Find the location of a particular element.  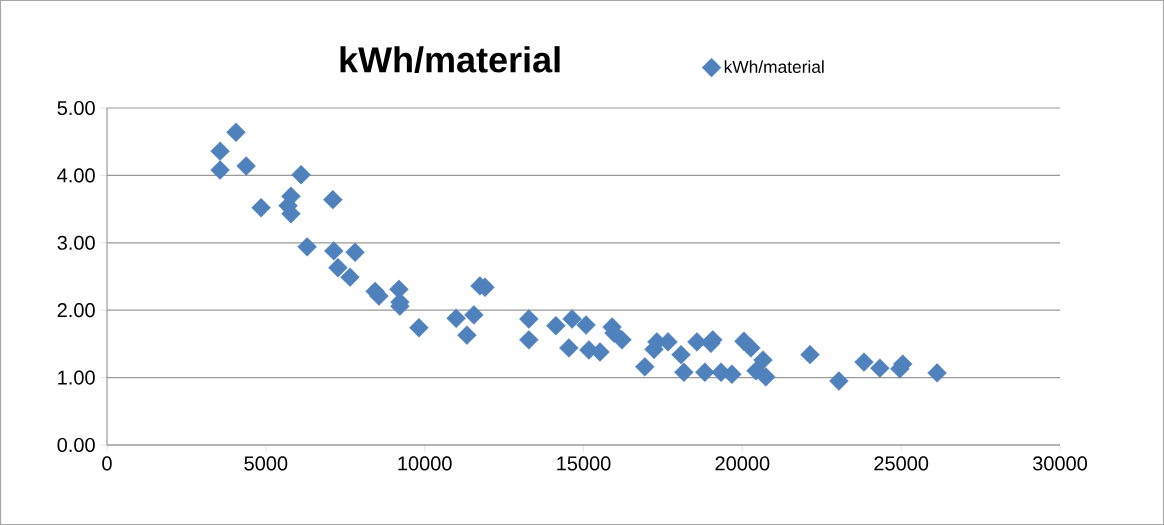

y-tick-label: 2.00 is located at coordinates (76, 310).